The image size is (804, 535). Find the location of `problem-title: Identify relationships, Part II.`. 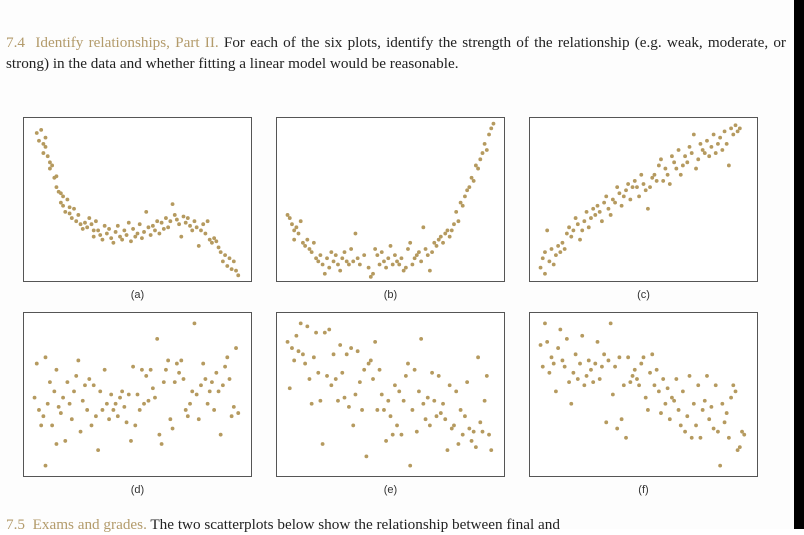

problem-title: Identify relationships, Part II. is located at coordinates (127, 42).